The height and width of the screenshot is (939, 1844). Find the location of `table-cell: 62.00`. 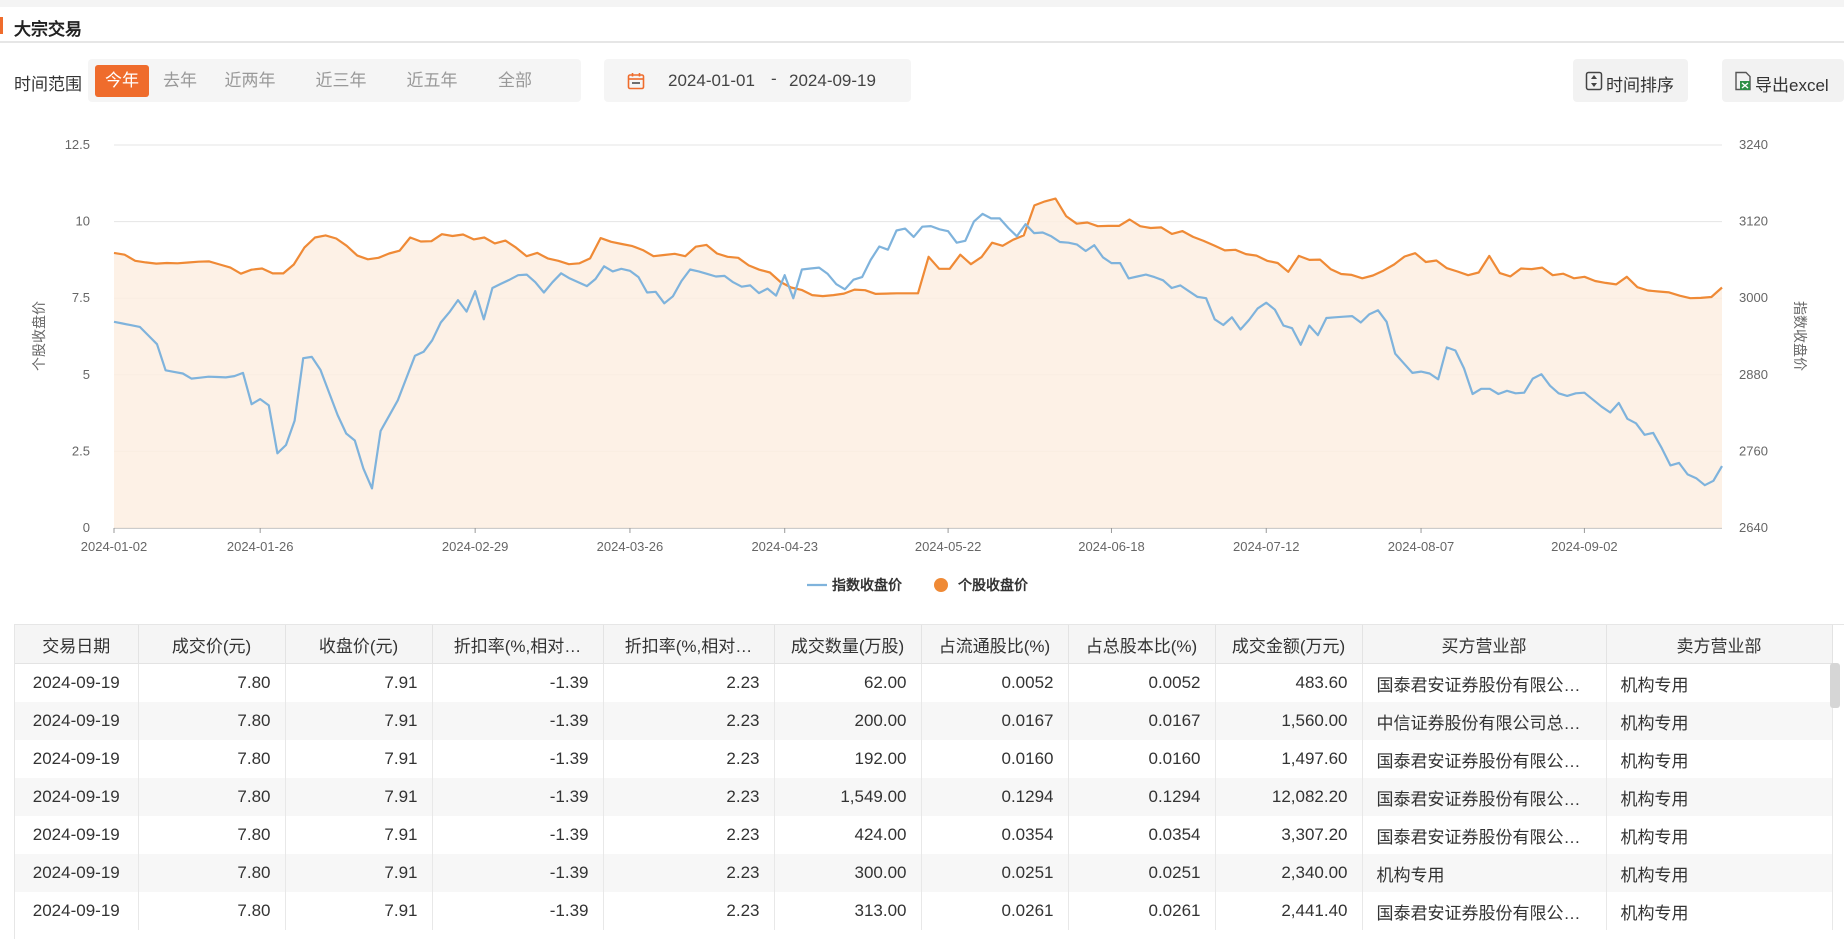

table-cell: 62.00 is located at coordinates (848, 682).